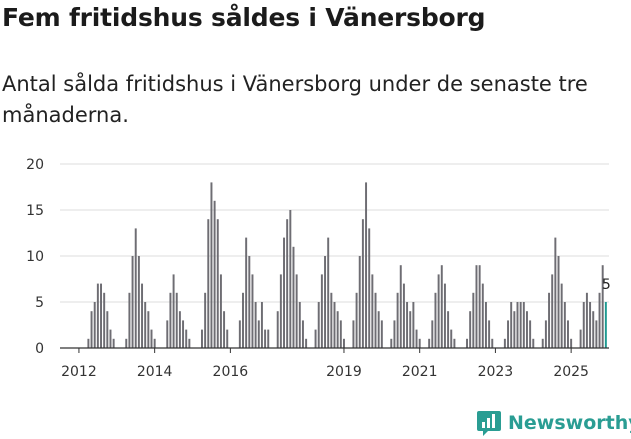 This screenshot has width=631, height=439. Describe the element at coordinates (35, 165) in the screenshot. I see `y-tick-label: 20` at that location.